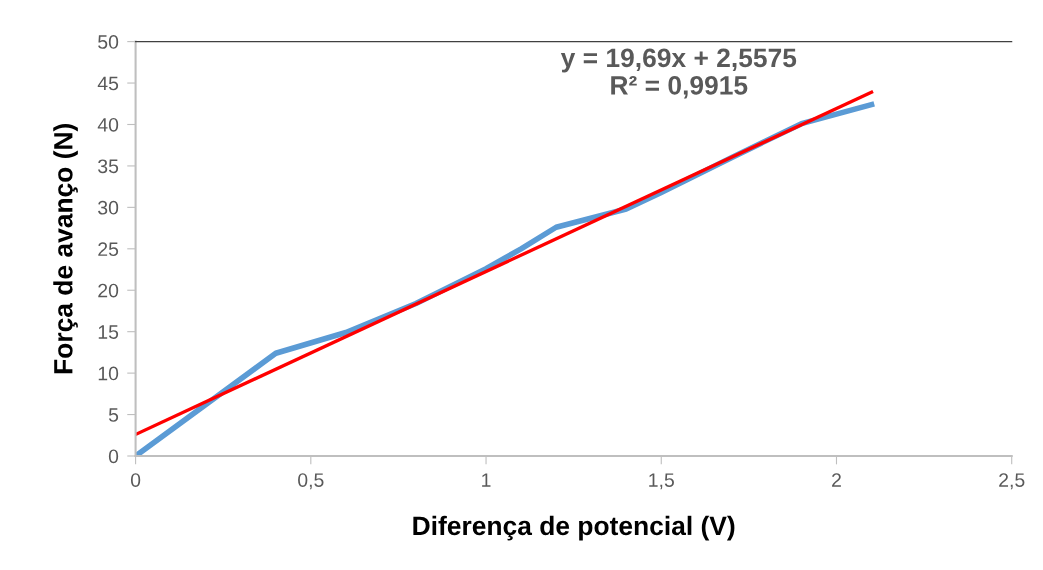  What do you see at coordinates (108, 42) in the screenshot?
I see `y-tick-label: 50` at bounding box center [108, 42].